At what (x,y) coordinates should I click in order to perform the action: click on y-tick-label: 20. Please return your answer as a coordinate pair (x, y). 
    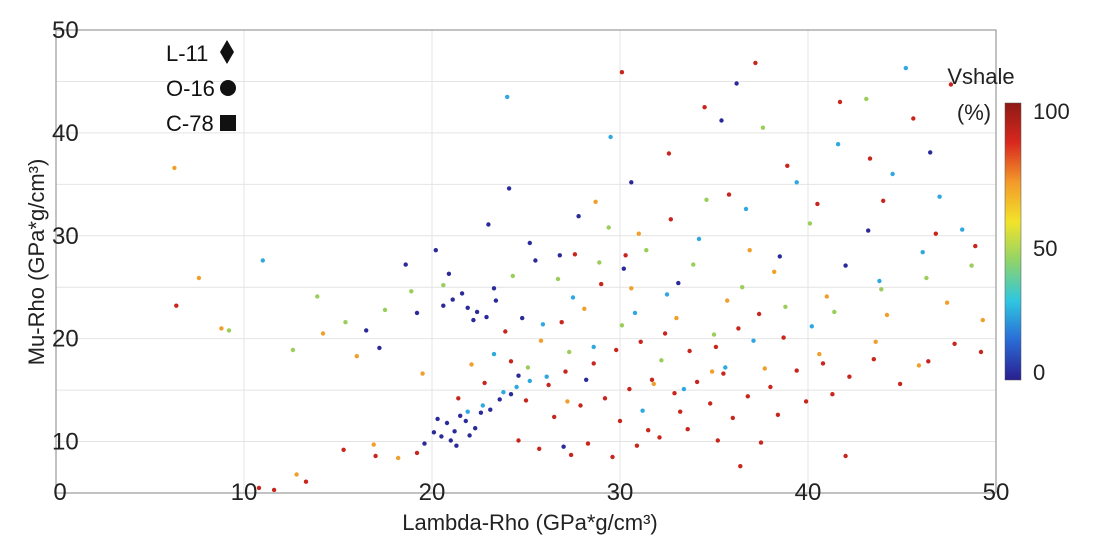
    Looking at the image, I should click on (65, 339).